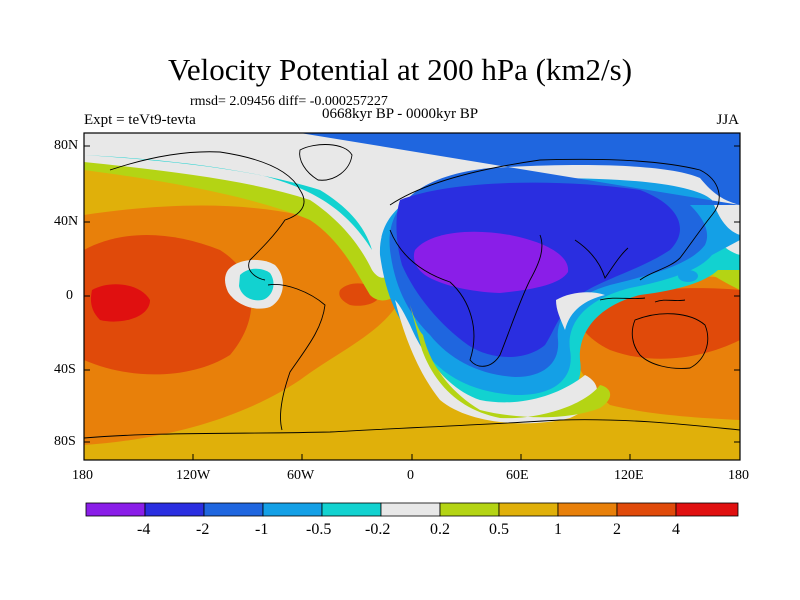 This screenshot has height=600, width=800. I want to click on band-neg4, so click(491, 262).